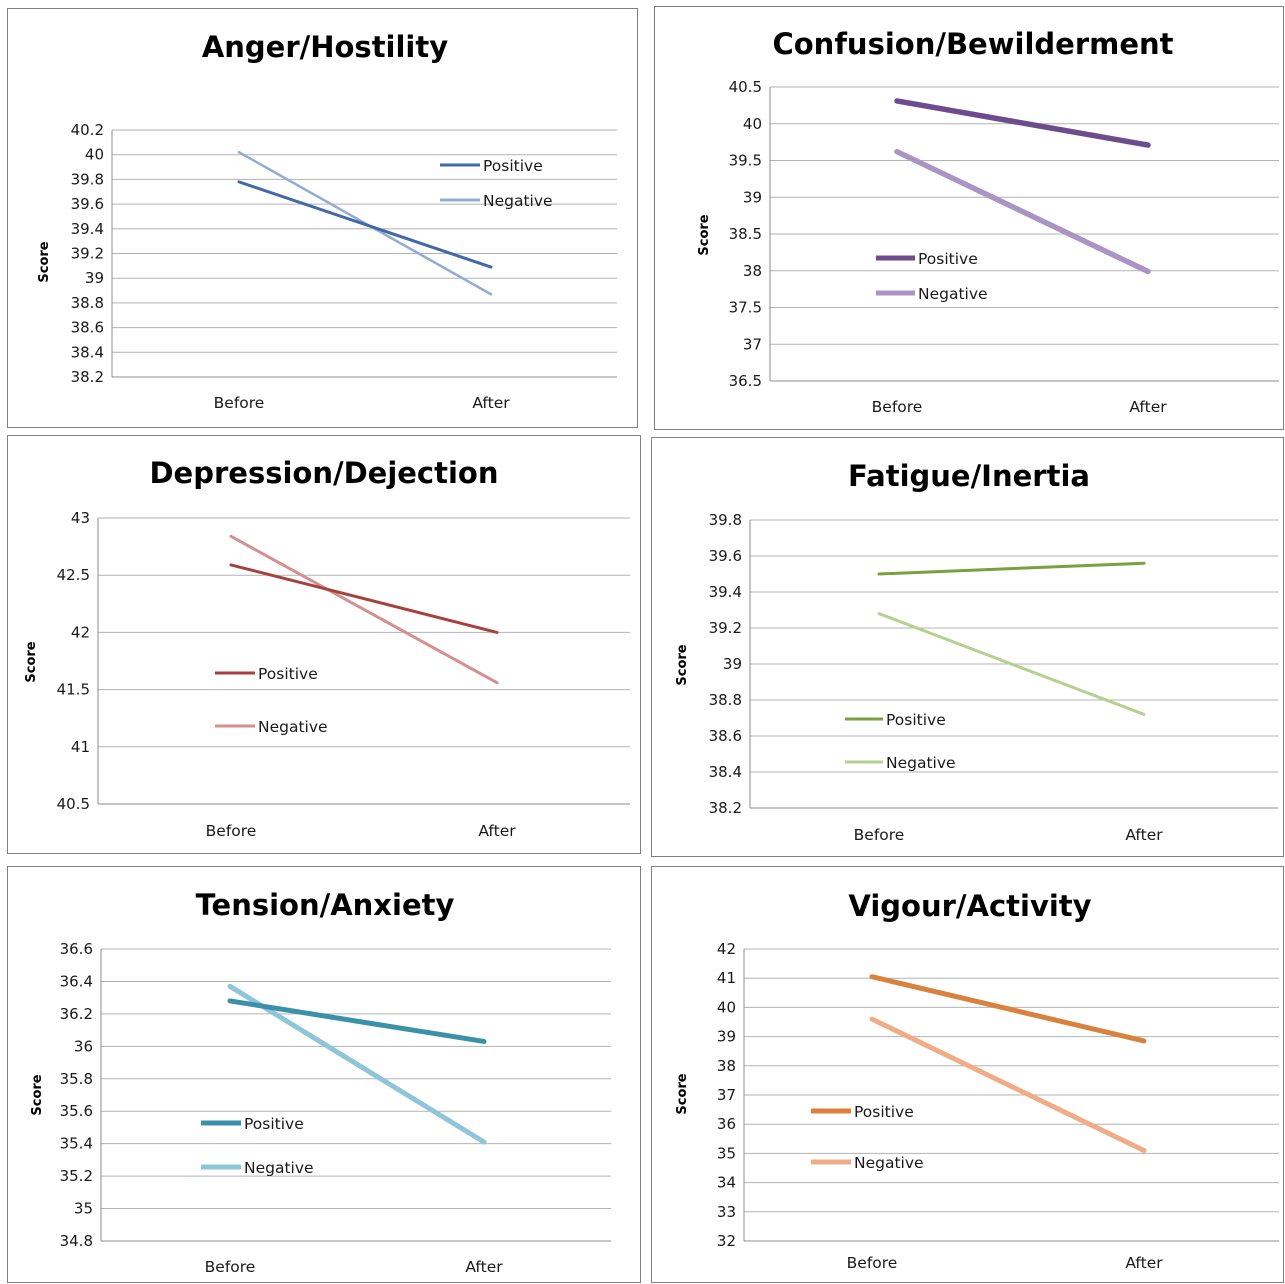  Describe the element at coordinates (325, 905) in the screenshot. I see `chart-title: Tension/Anxiety` at that location.